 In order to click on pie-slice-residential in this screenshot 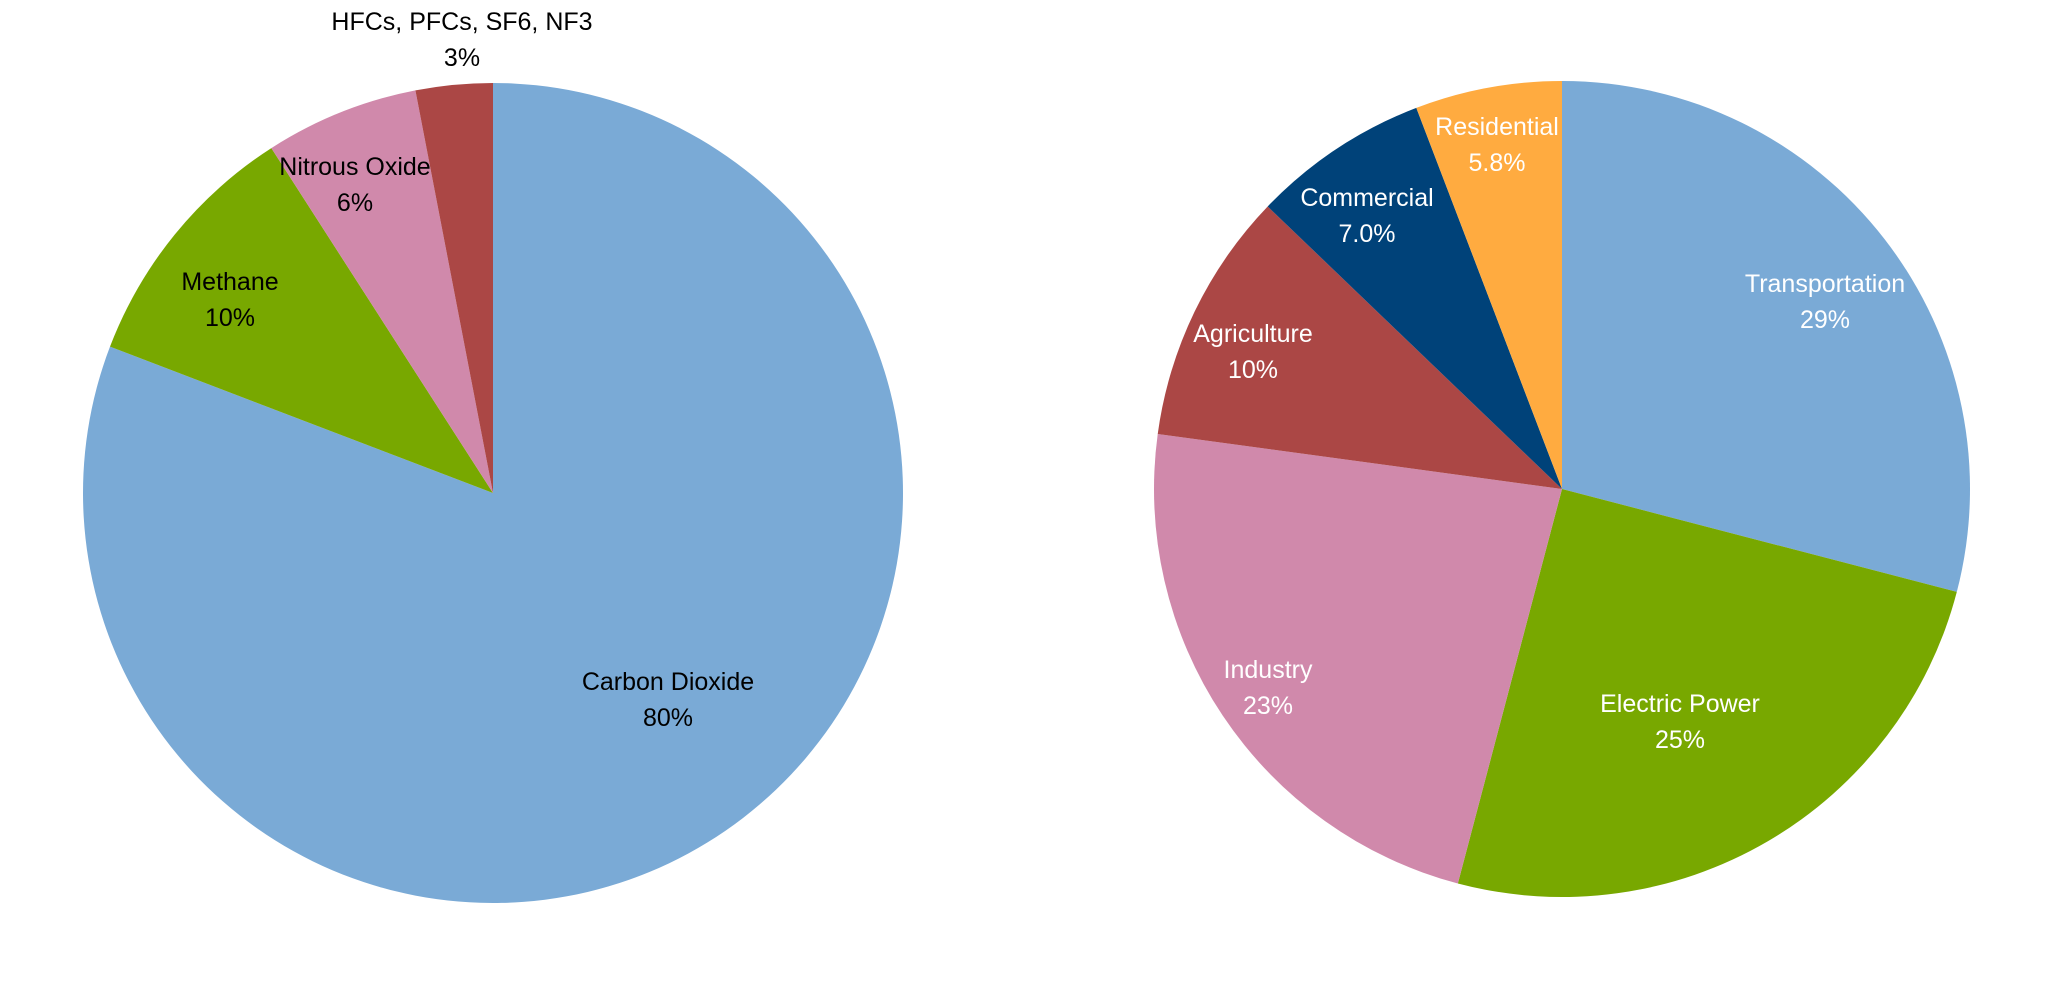, I will do `click(1489, 285)`.